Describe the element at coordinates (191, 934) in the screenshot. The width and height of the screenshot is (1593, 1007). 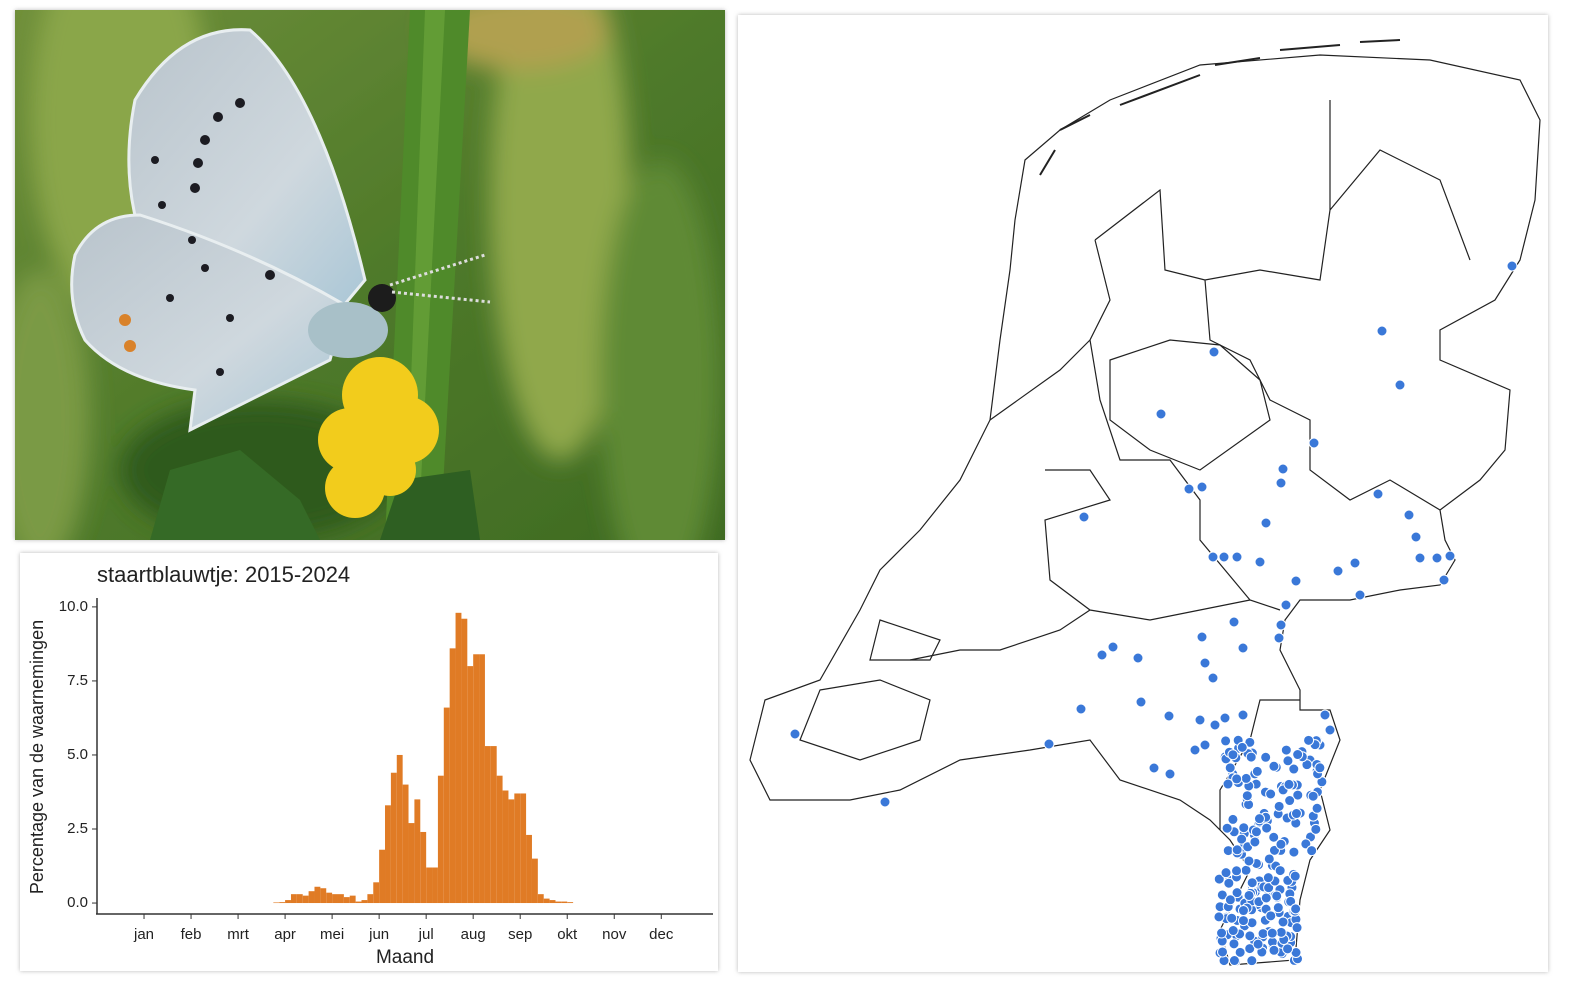
I see `x-tick-label: feb` at that location.